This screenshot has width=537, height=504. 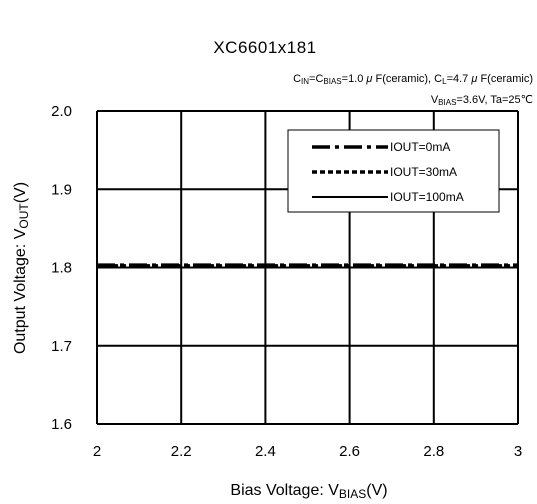 What do you see at coordinates (181, 451) in the screenshot?
I see `x-tick-label: 2.2` at bounding box center [181, 451].